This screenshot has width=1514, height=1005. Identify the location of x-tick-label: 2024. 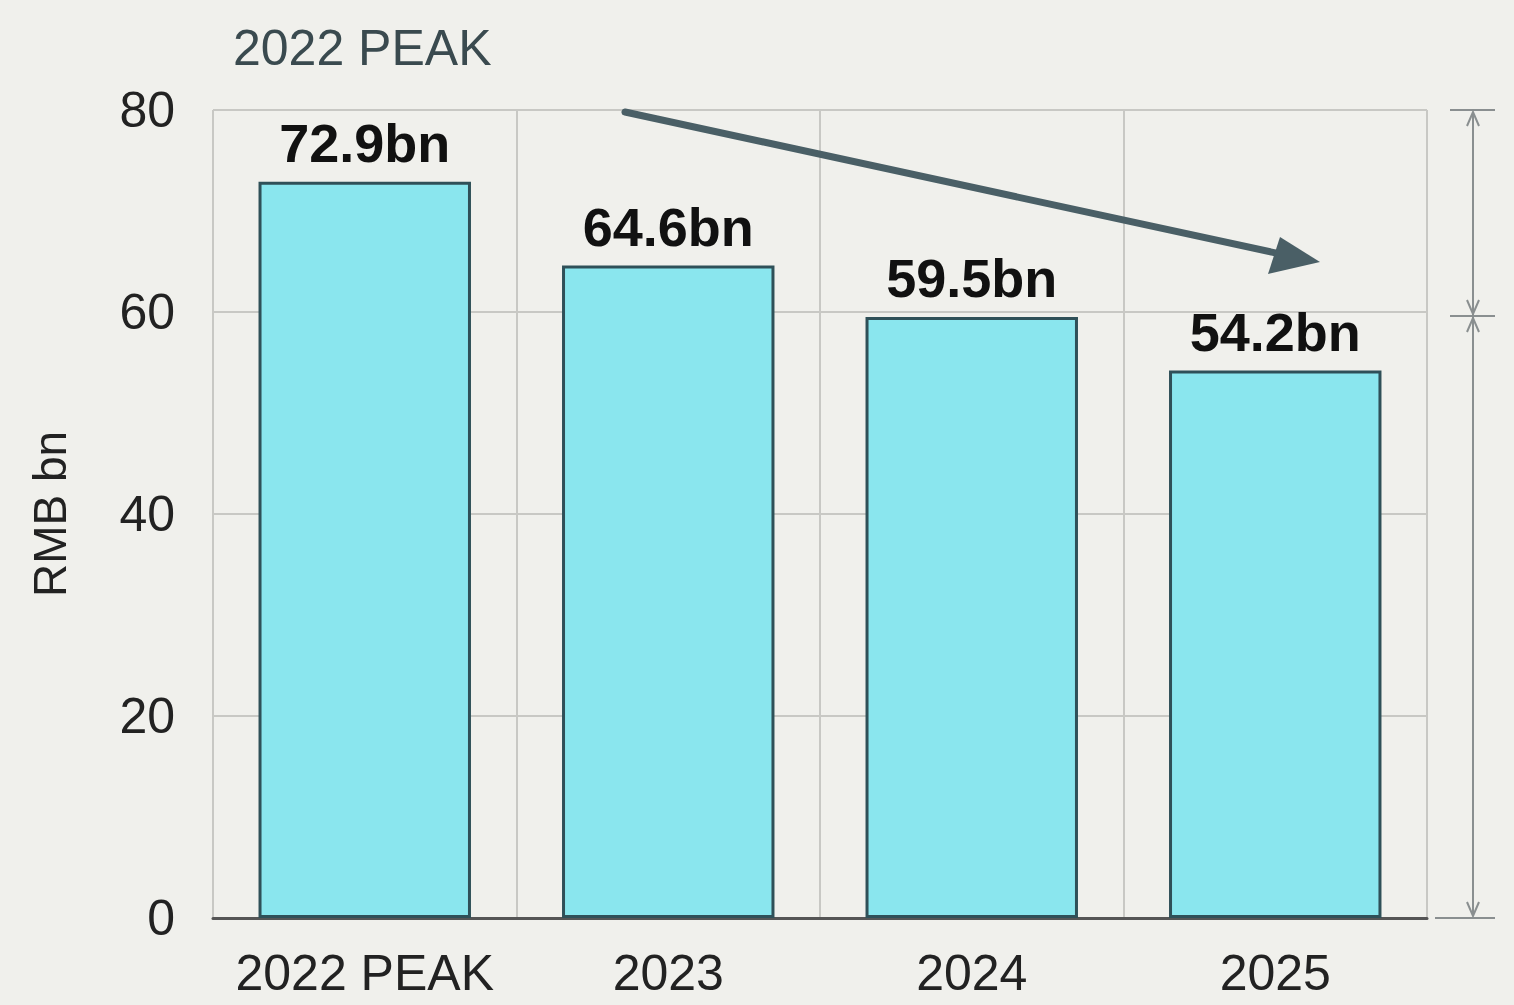
(972, 973).